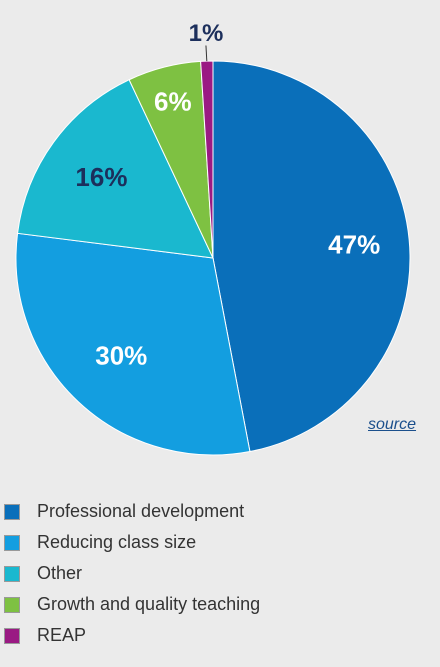 The image size is (440, 667). What do you see at coordinates (117, 542) in the screenshot?
I see `legend-label: Reducing class size` at bounding box center [117, 542].